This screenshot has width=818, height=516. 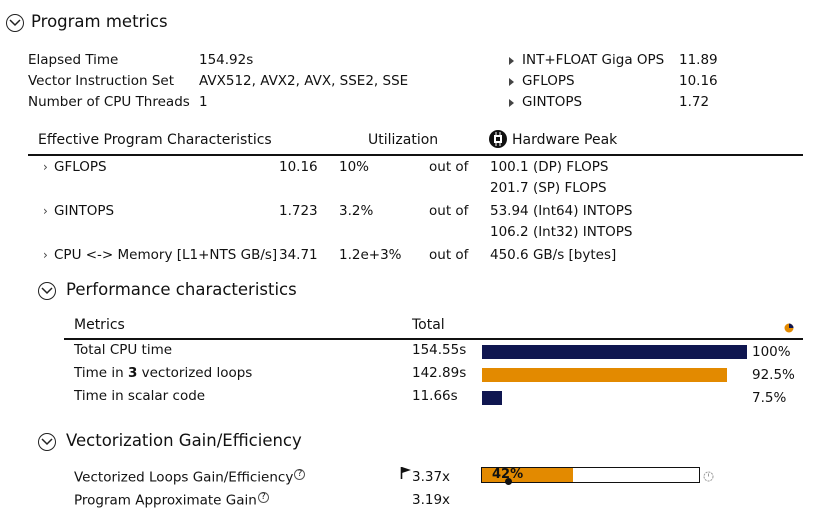 I want to click on orange-dot-icon, so click(x=789, y=327).